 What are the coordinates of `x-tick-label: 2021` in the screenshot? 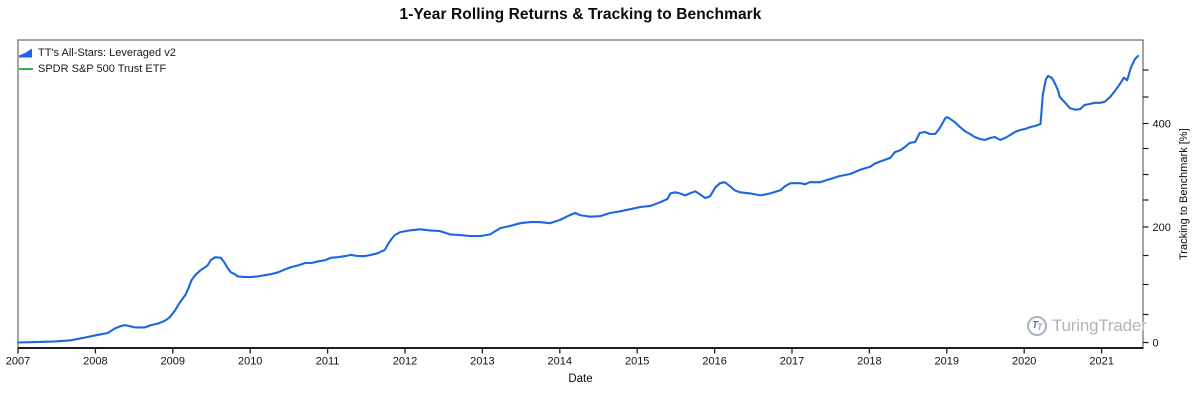 It's located at (1101, 362).